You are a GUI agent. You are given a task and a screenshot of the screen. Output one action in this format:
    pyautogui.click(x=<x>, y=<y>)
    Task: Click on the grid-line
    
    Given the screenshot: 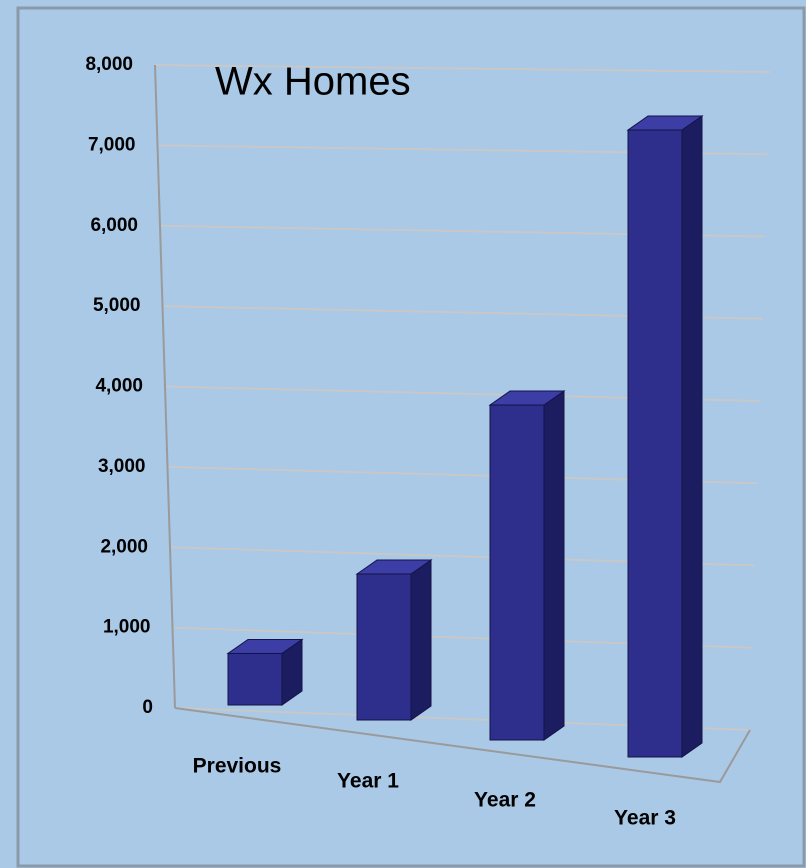 What is the action you would take?
    pyautogui.click(x=462, y=68)
    